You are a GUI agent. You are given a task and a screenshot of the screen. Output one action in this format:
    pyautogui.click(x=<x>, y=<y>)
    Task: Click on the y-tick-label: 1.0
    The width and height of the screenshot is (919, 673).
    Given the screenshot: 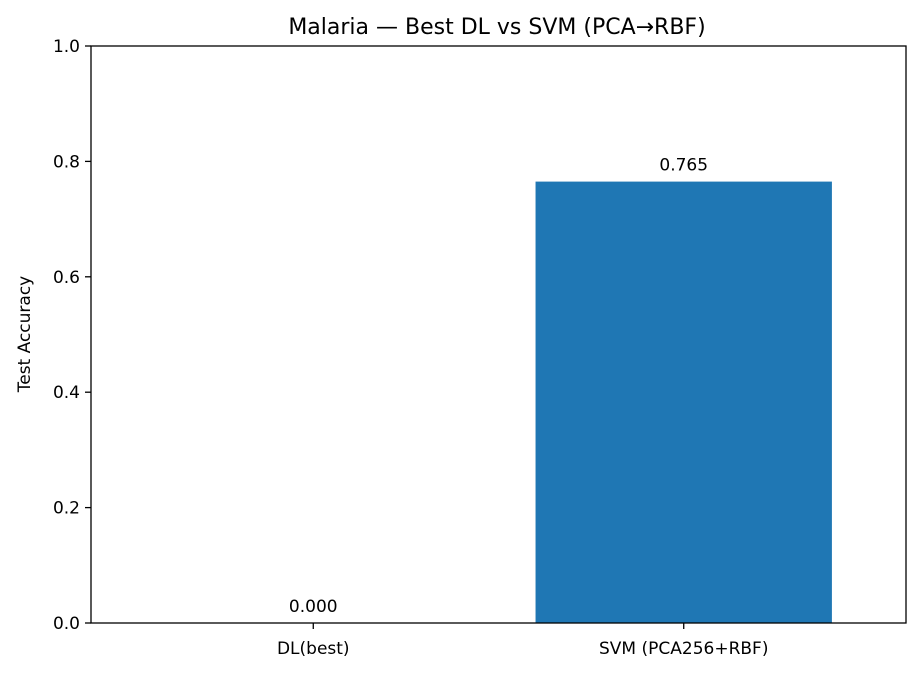 What is the action you would take?
    pyautogui.click(x=66, y=47)
    